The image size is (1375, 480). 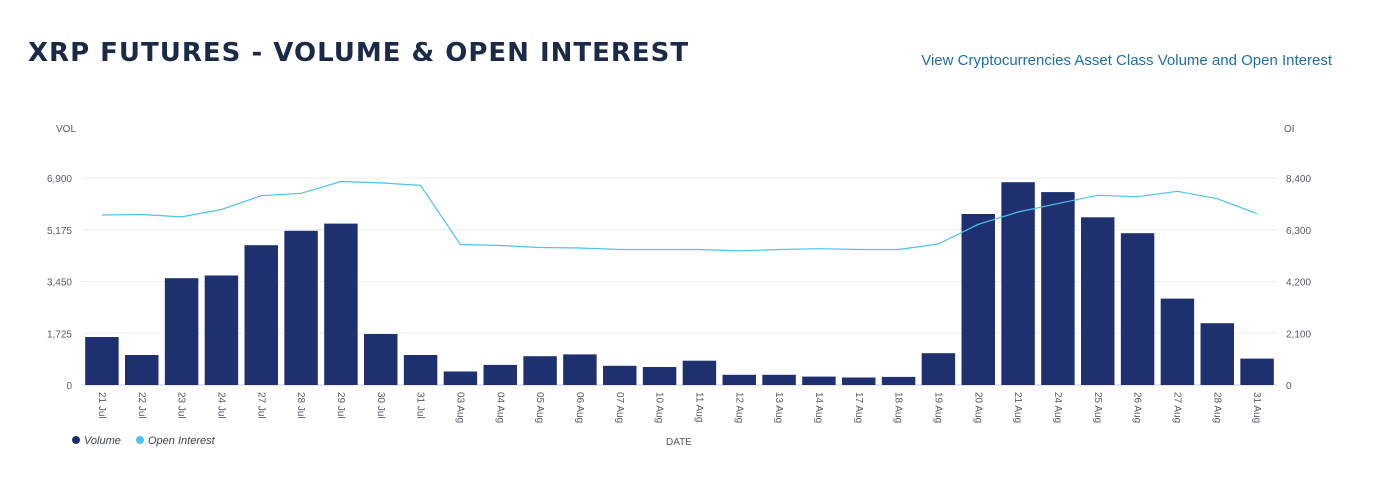 I want to click on left-tick-label: 6,900, so click(x=59, y=179).